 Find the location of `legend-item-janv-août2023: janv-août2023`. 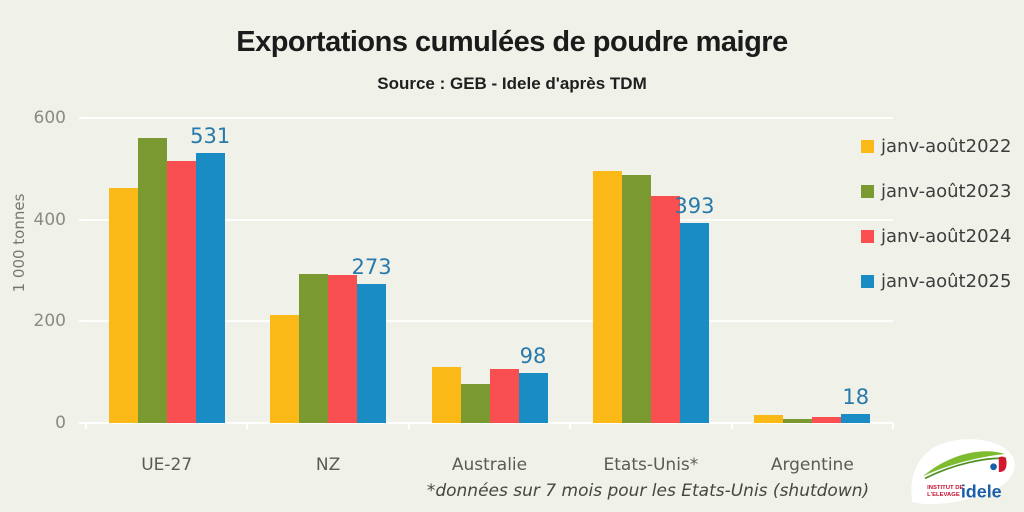

legend-item-janv-août2023: janv-août2023 is located at coordinates (936, 191).